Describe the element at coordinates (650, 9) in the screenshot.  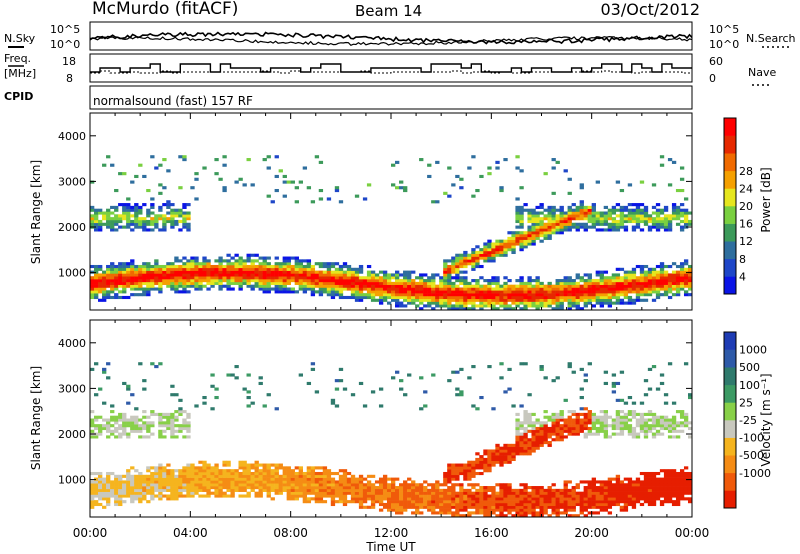
I see `date-title: 03/Oct/2012` at that location.